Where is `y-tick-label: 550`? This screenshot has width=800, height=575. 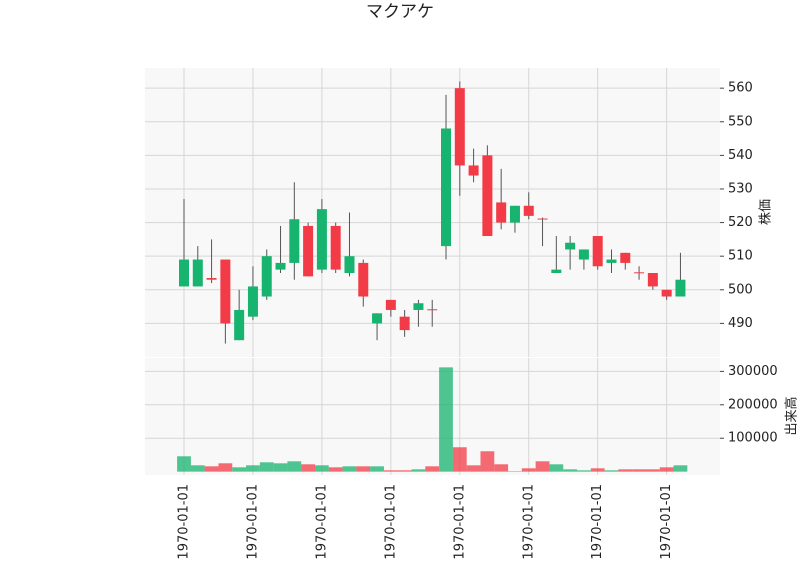 y-tick-label: 550 is located at coordinates (740, 121).